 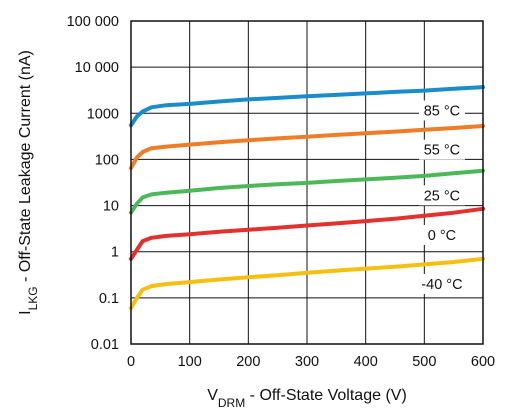 What do you see at coordinates (33, 298) in the screenshot?
I see `y-axis-title-sub: LKG` at bounding box center [33, 298].